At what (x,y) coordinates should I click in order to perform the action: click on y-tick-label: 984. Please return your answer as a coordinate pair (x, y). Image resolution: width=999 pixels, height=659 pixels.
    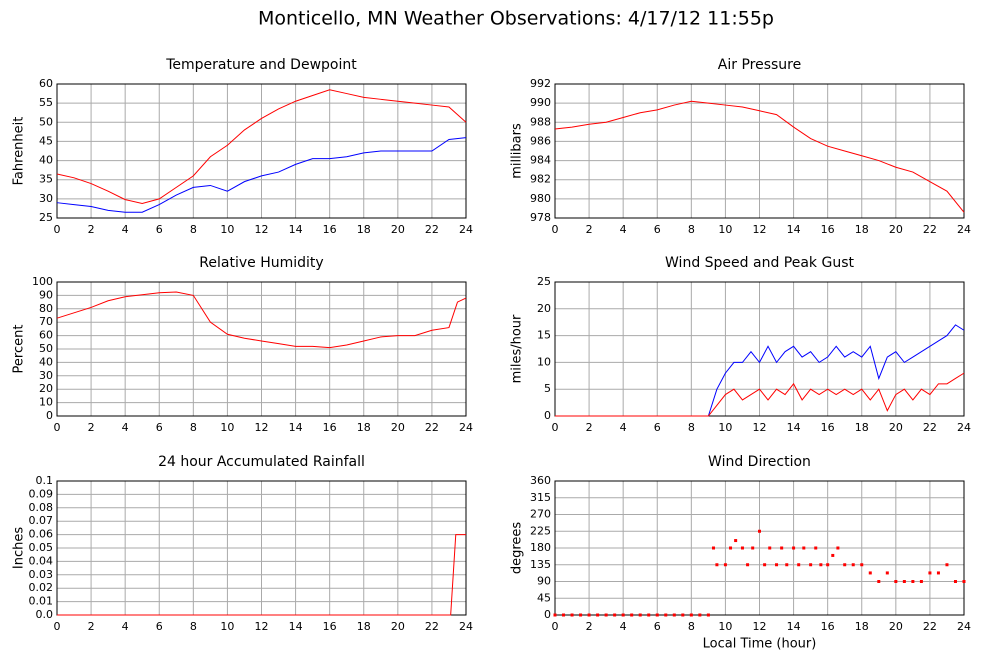
    Looking at the image, I should click on (540, 160).